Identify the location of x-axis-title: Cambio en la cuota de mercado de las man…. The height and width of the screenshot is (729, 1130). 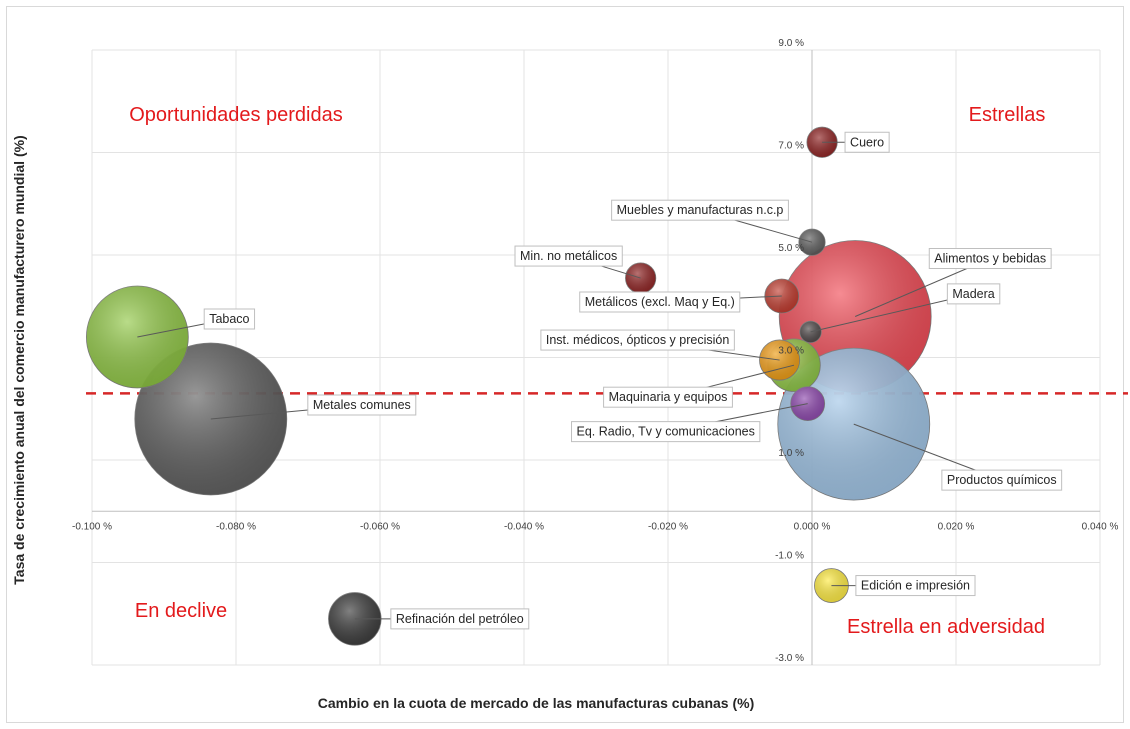
(536, 703).